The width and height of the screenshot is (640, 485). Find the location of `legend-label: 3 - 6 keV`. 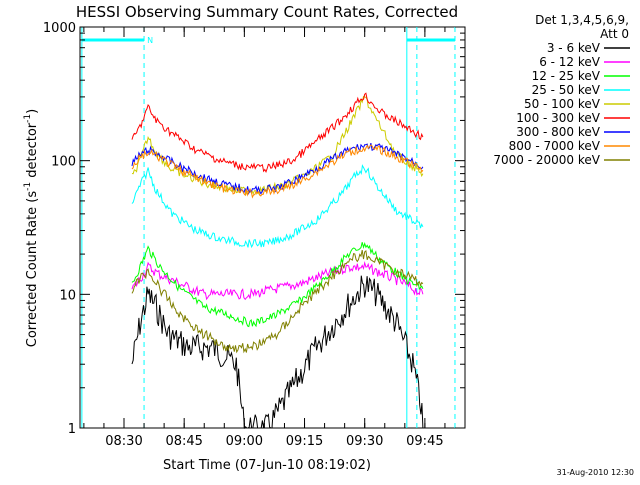

legend-label: 3 - 6 keV is located at coordinates (574, 48).